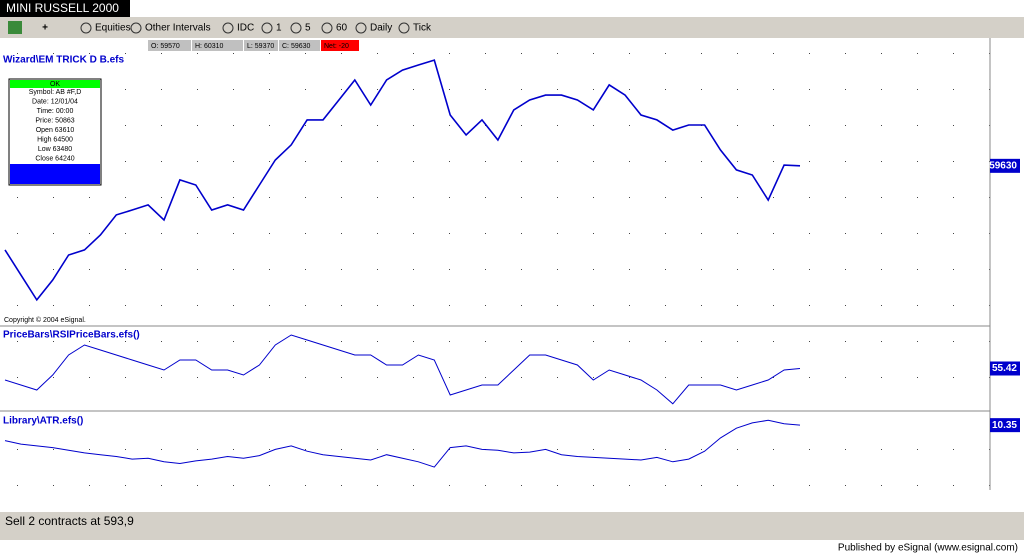  Describe the element at coordinates (113, 28) in the screenshot. I see `toolbar-button: Equities` at that location.